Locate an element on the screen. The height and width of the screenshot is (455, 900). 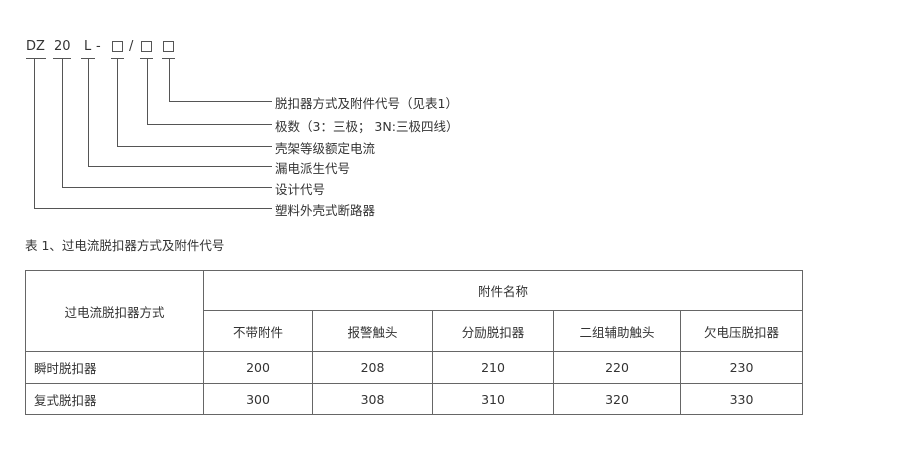
code-design: 20 is located at coordinates (62, 46).